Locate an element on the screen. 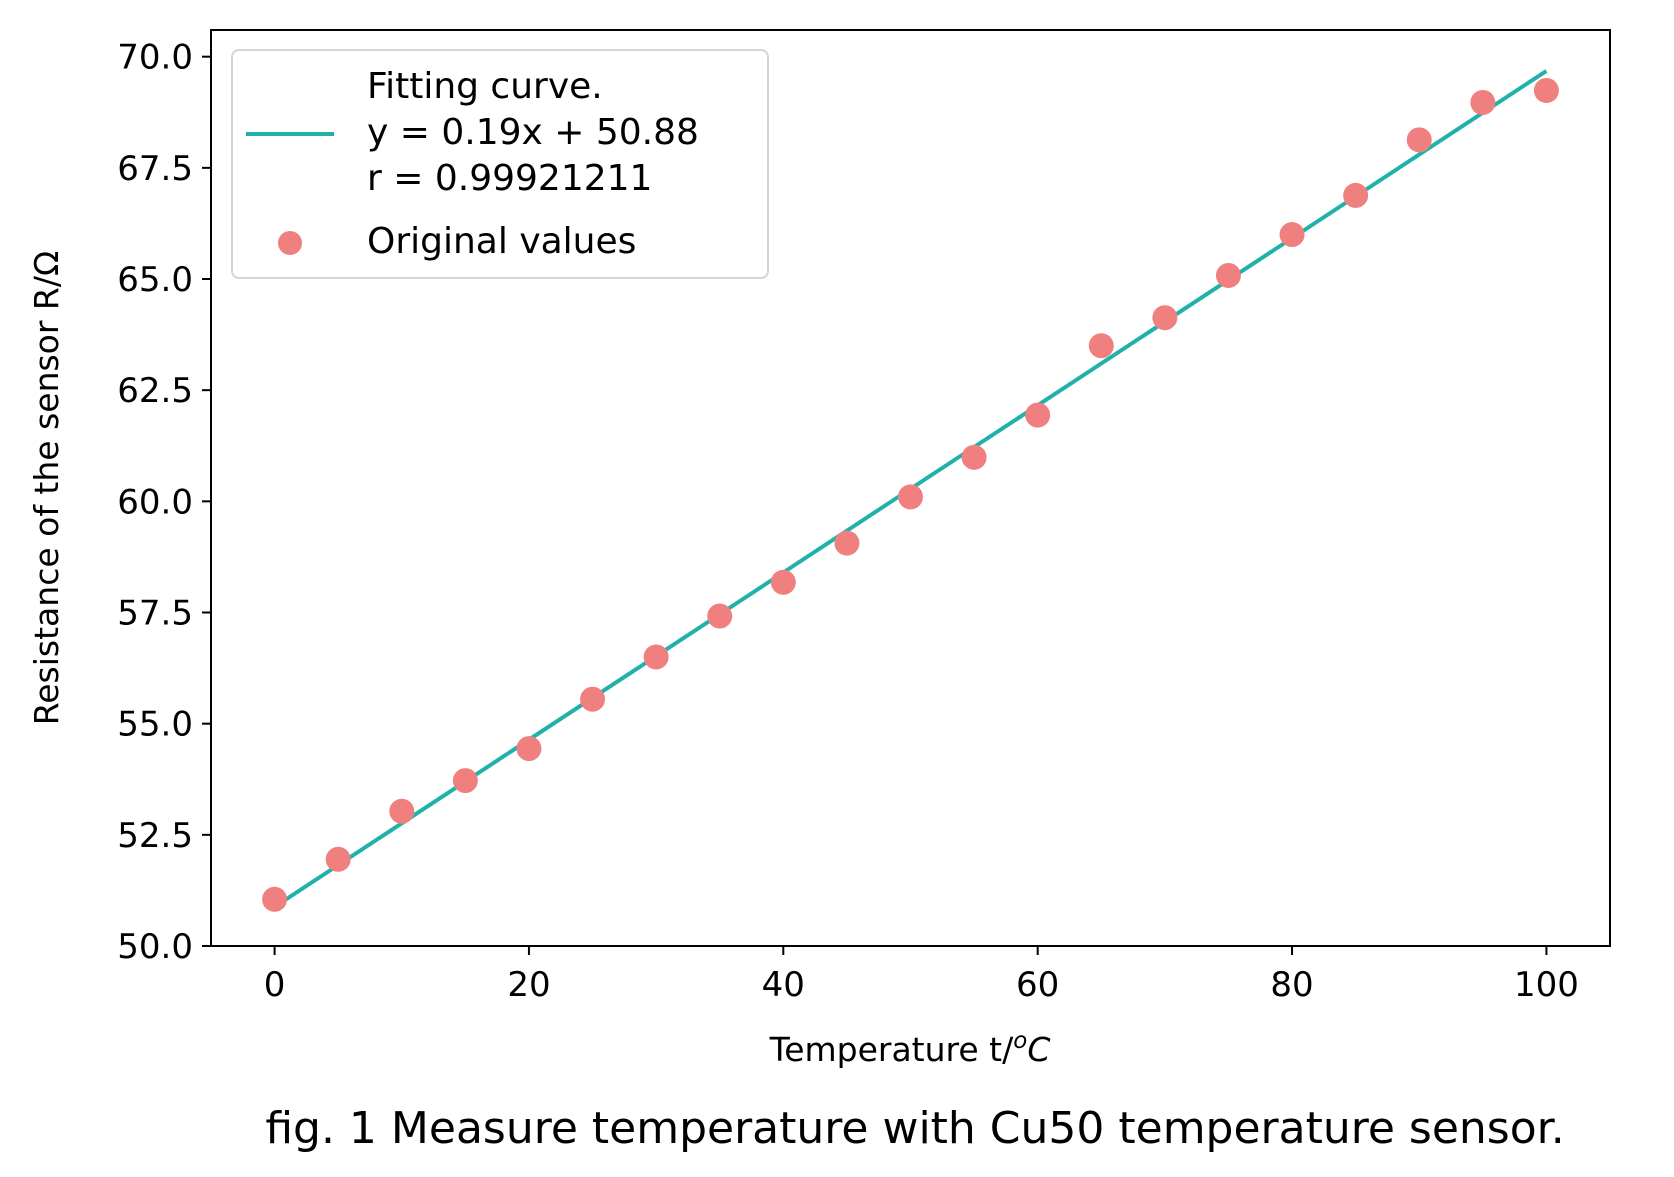 The height and width of the screenshot is (1177, 1674). y-tick-label: 65.0 is located at coordinates (155, 280).